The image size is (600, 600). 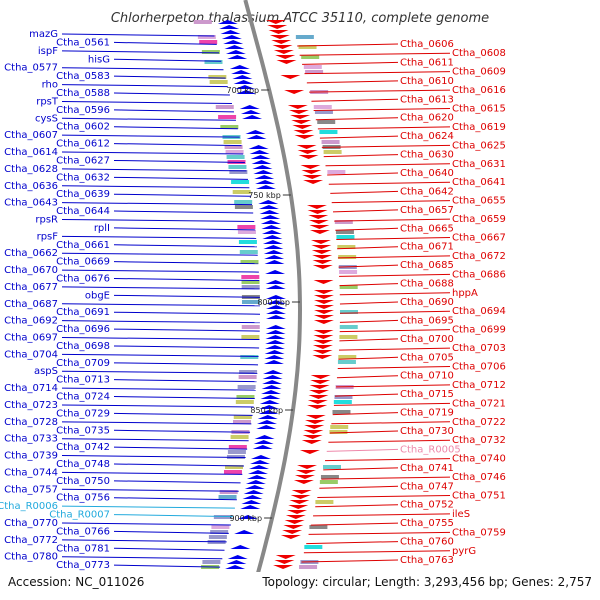 I want to click on accession-text: Accession: NC_011026, so click(x=76, y=582).